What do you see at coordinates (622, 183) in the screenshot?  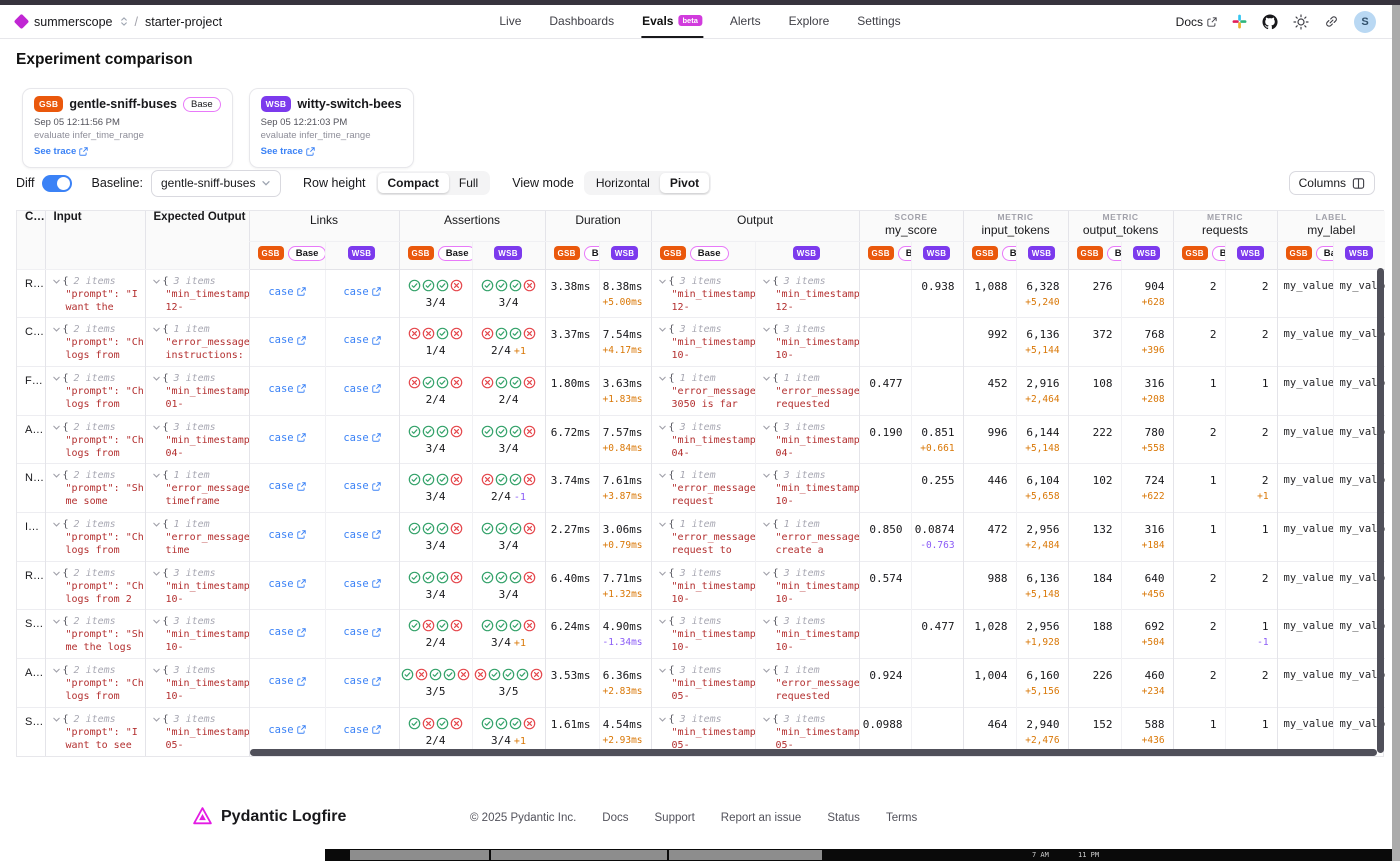 I see `view-mode-option-horizontal: Horizontal` at bounding box center [622, 183].